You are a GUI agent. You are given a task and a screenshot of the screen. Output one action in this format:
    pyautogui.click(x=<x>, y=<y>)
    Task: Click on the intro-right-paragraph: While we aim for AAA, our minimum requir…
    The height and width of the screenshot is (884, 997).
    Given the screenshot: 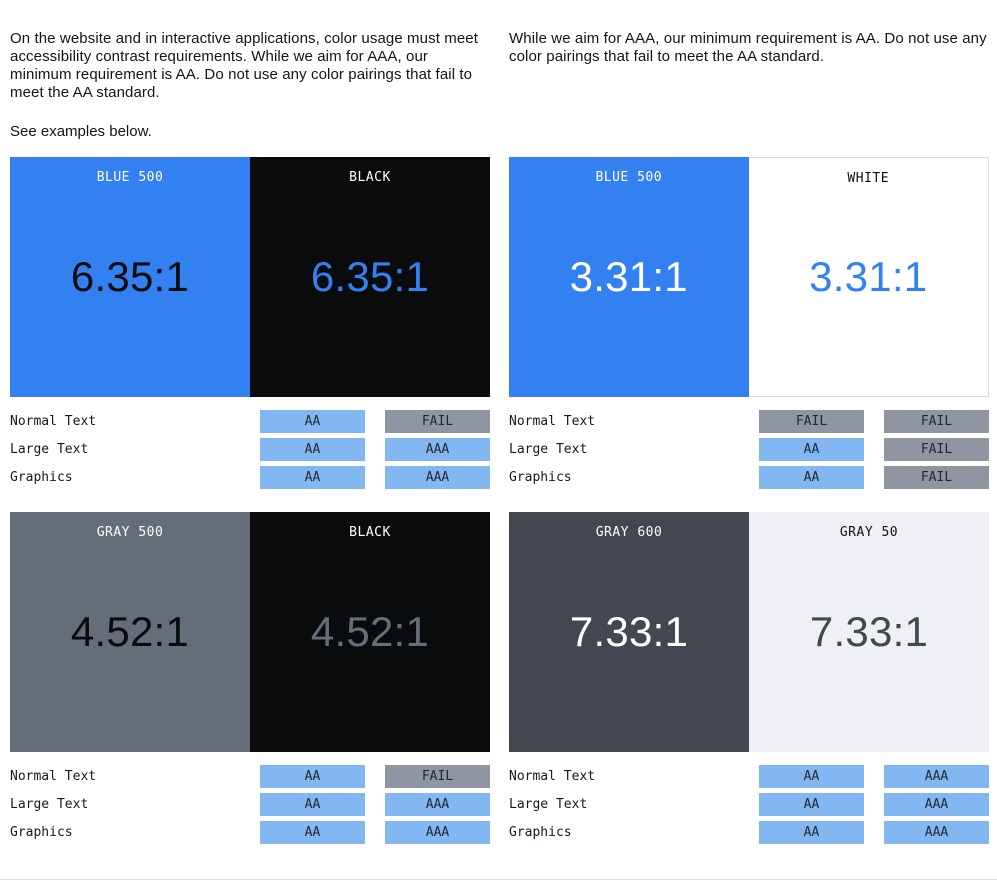 What is the action you would take?
    pyautogui.click(x=748, y=47)
    